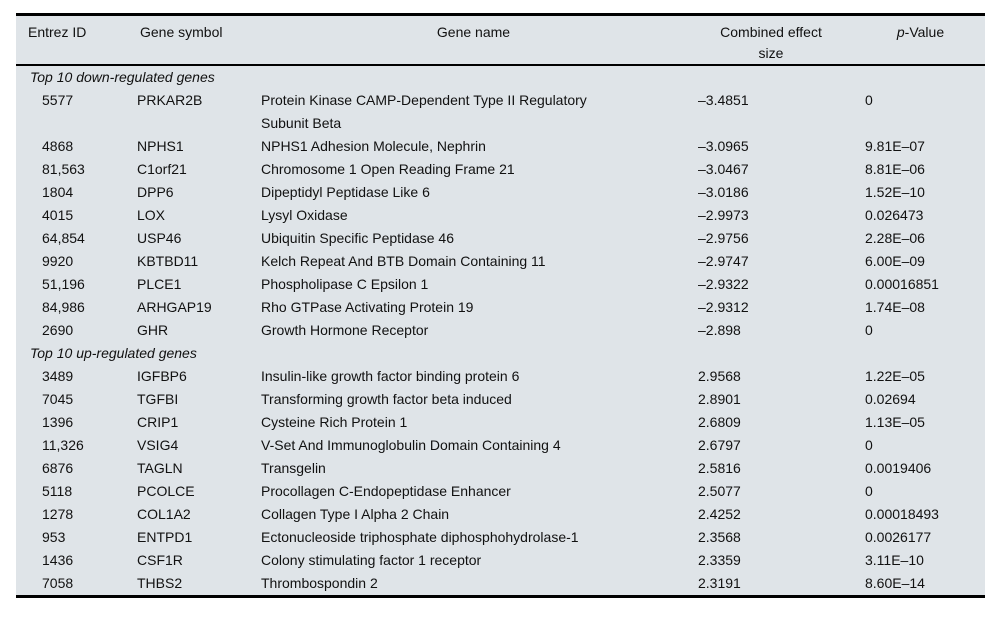  Describe the element at coordinates (902, 284) in the screenshot. I see `p-value-cell: 0.00016851` at that location.